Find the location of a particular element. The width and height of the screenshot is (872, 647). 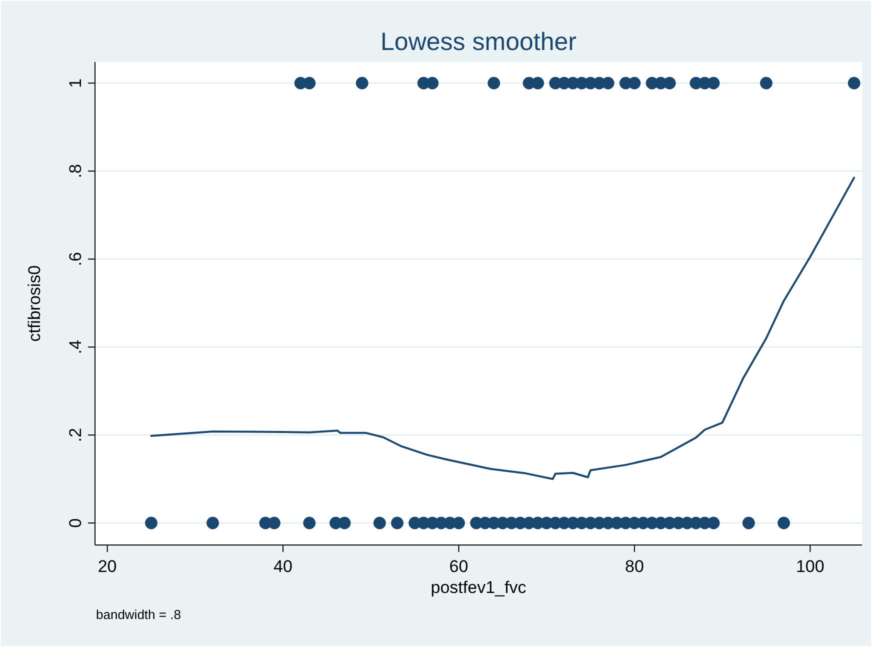

x-tick-label: 60 is located at coordinates (458, 566).